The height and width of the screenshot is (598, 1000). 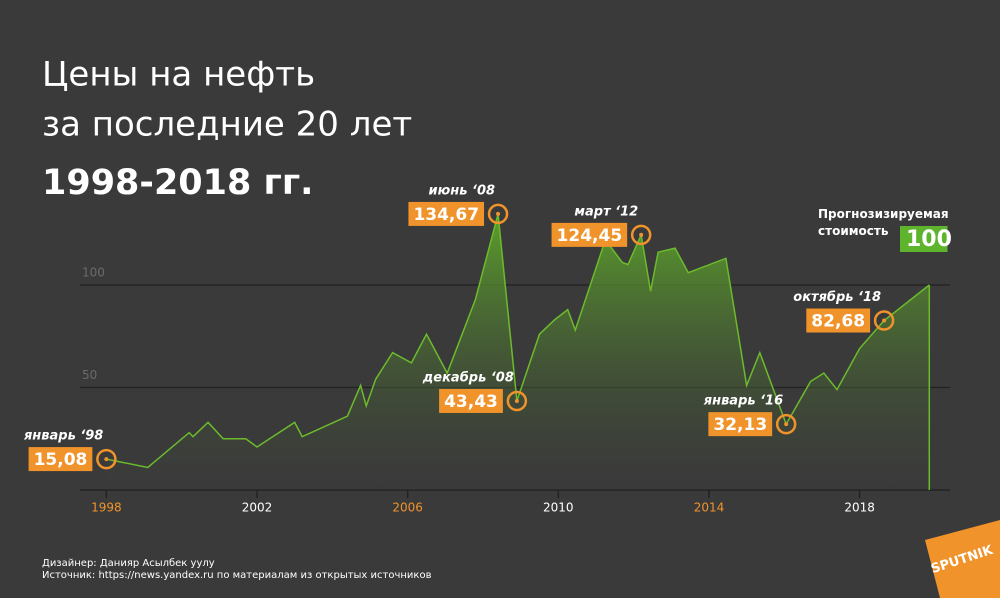 I want to click on forecast-label: Прогнозизируемая стоимость, so click(x=883, y=222).